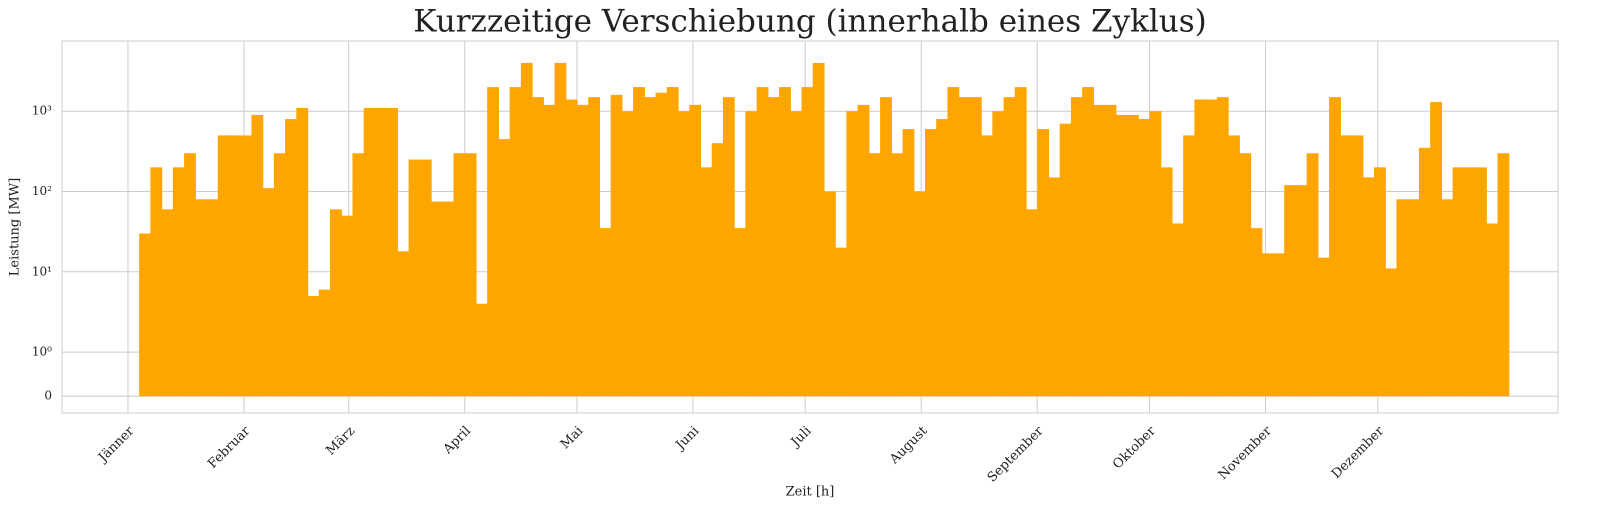 Image resolution: width=1622 pixels, height=525 pixels. I want to click on y-tick-label: 10², so click(42, 191).